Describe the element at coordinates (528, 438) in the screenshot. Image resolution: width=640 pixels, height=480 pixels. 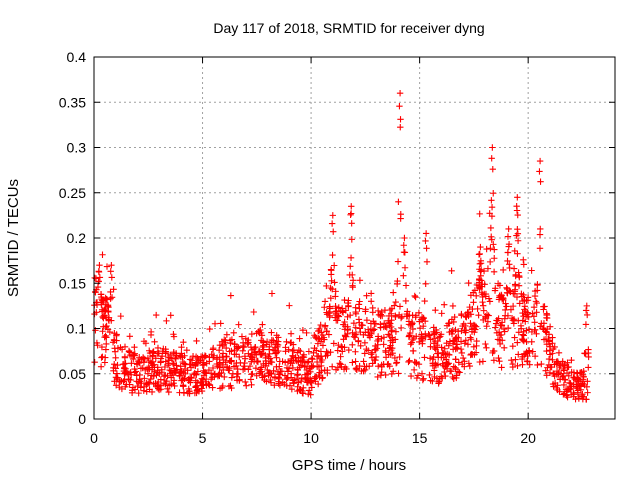
I see `x-tick-label: 20` at that location.